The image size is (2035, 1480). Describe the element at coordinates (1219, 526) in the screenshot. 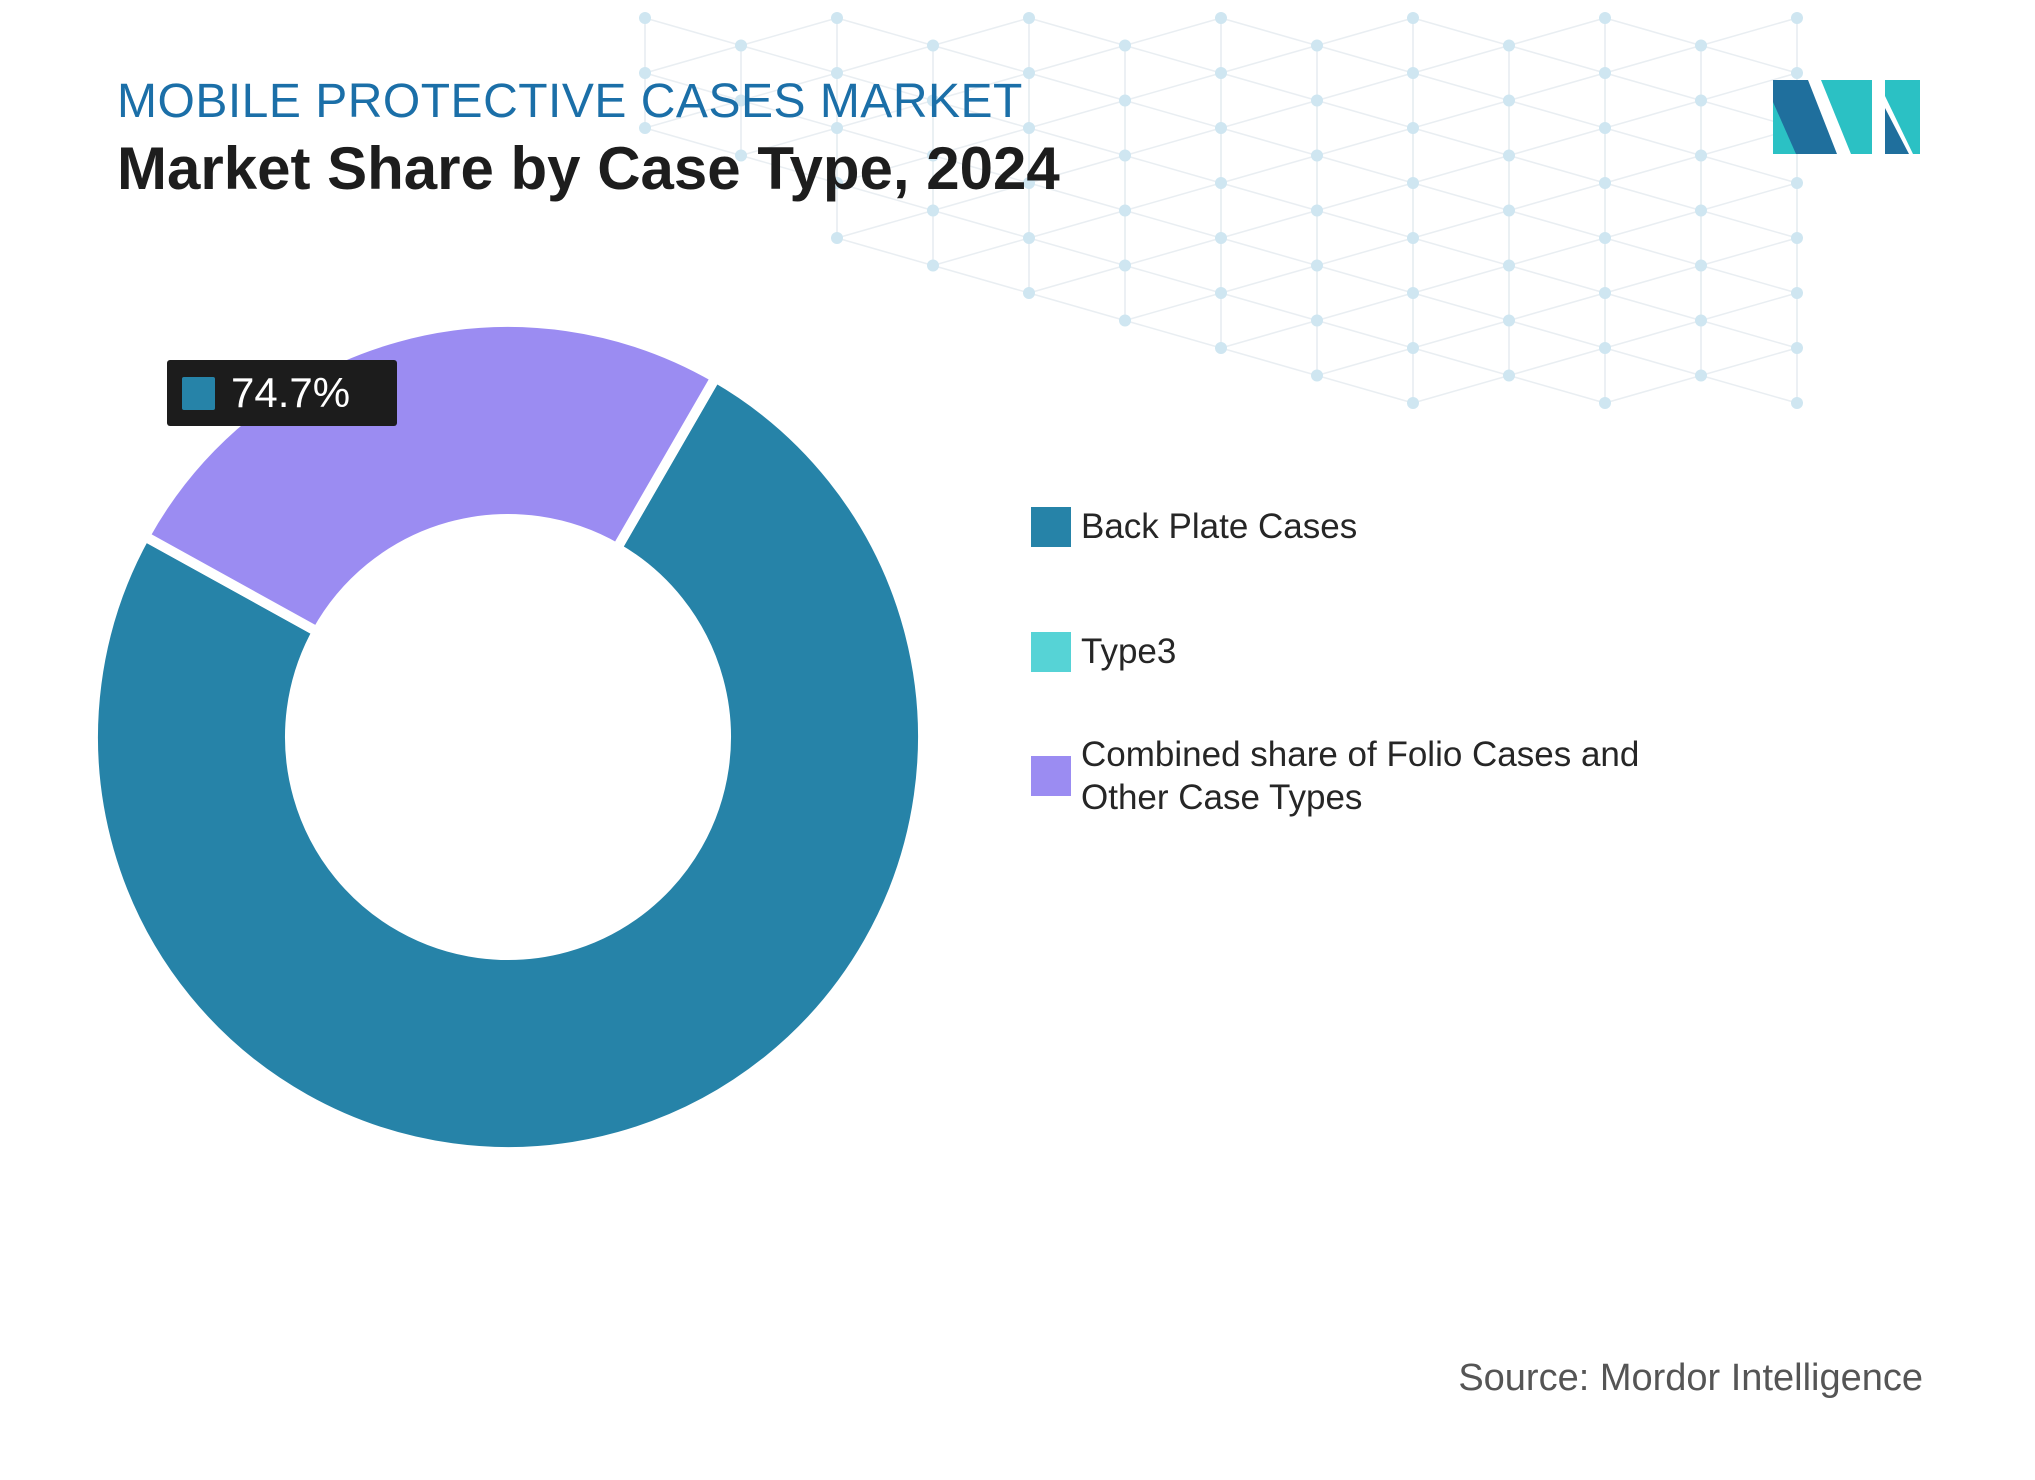

I see `legend-label: Back Plate Cases` at that location.